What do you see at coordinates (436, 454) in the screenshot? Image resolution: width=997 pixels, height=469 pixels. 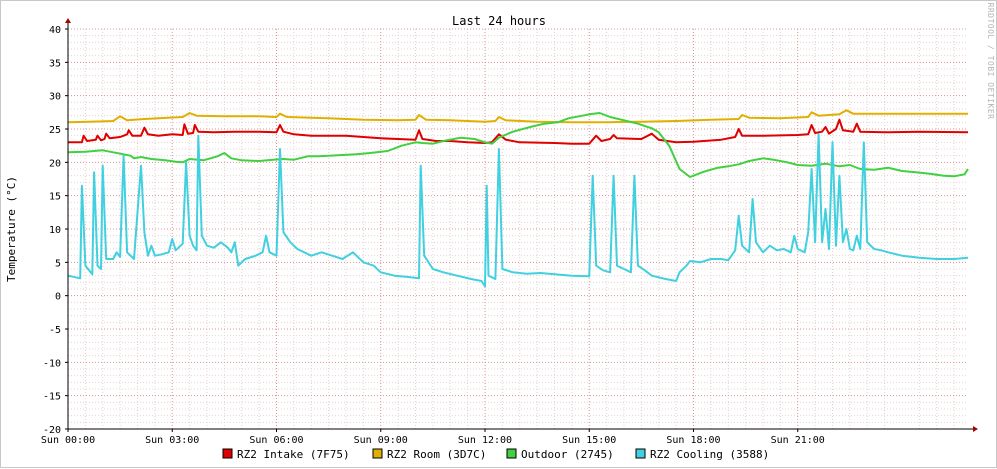 I see `legend-label-1: RZ2 Room (3D7C)` at bounding box center [436, 454].